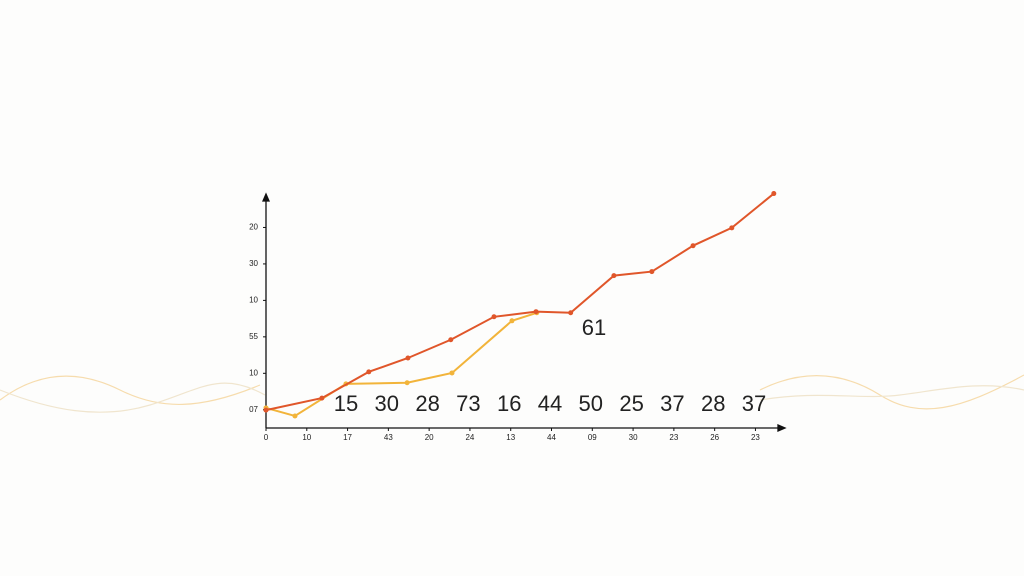  I want to click on annotation: 25, so click(631, 403).